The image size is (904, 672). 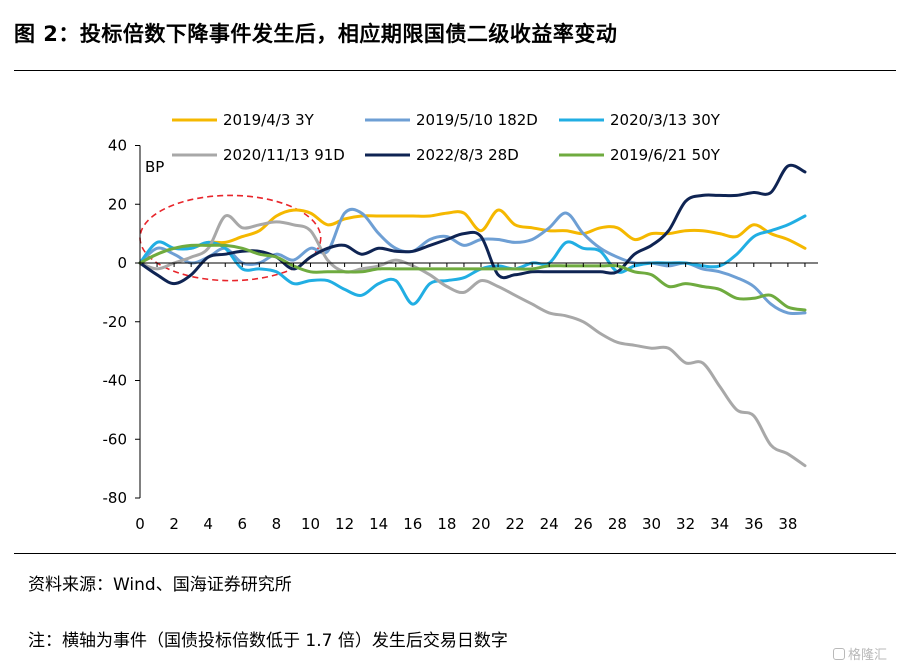 What do you see at coordinates (115, 439) in the screenshot?
I see `y-tick-label: -60` at bounding box center [115, 439].